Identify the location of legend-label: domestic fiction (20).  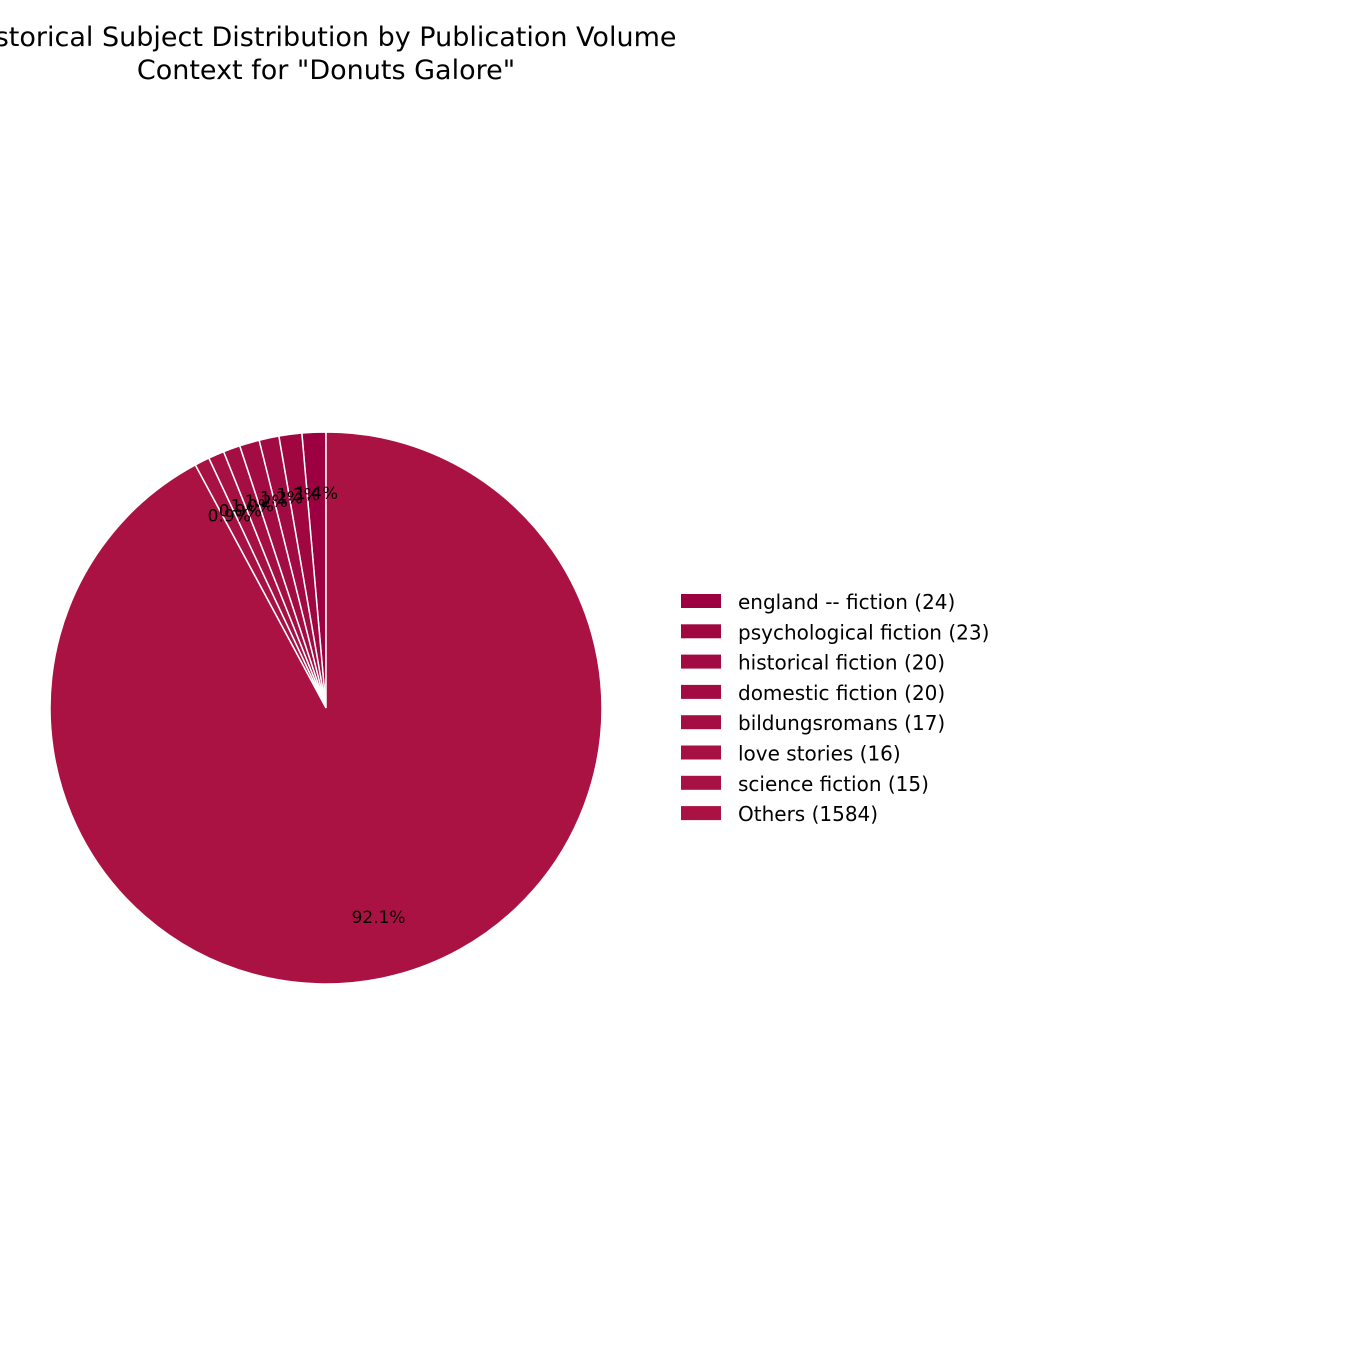
(841, 693).